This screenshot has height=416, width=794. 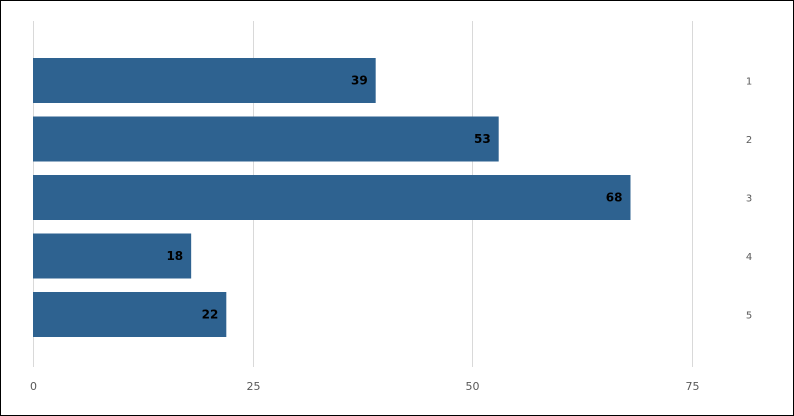 What do you see at coordinates (749, 82) in the screenshot?
I see `category-label: 1` at bounding box center [749, 82].